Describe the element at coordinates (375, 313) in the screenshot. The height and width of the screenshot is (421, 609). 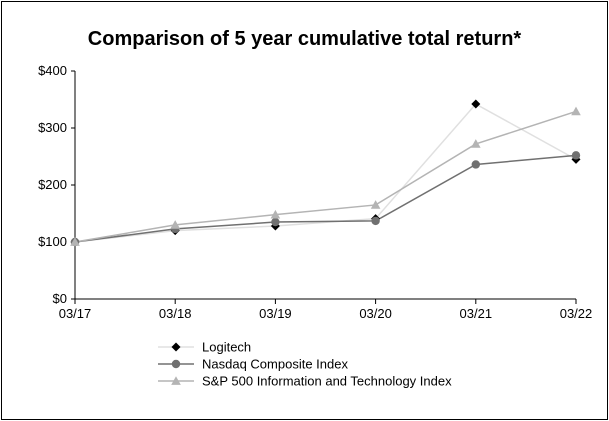
I see `x-tick-label: 03/20` at that location.